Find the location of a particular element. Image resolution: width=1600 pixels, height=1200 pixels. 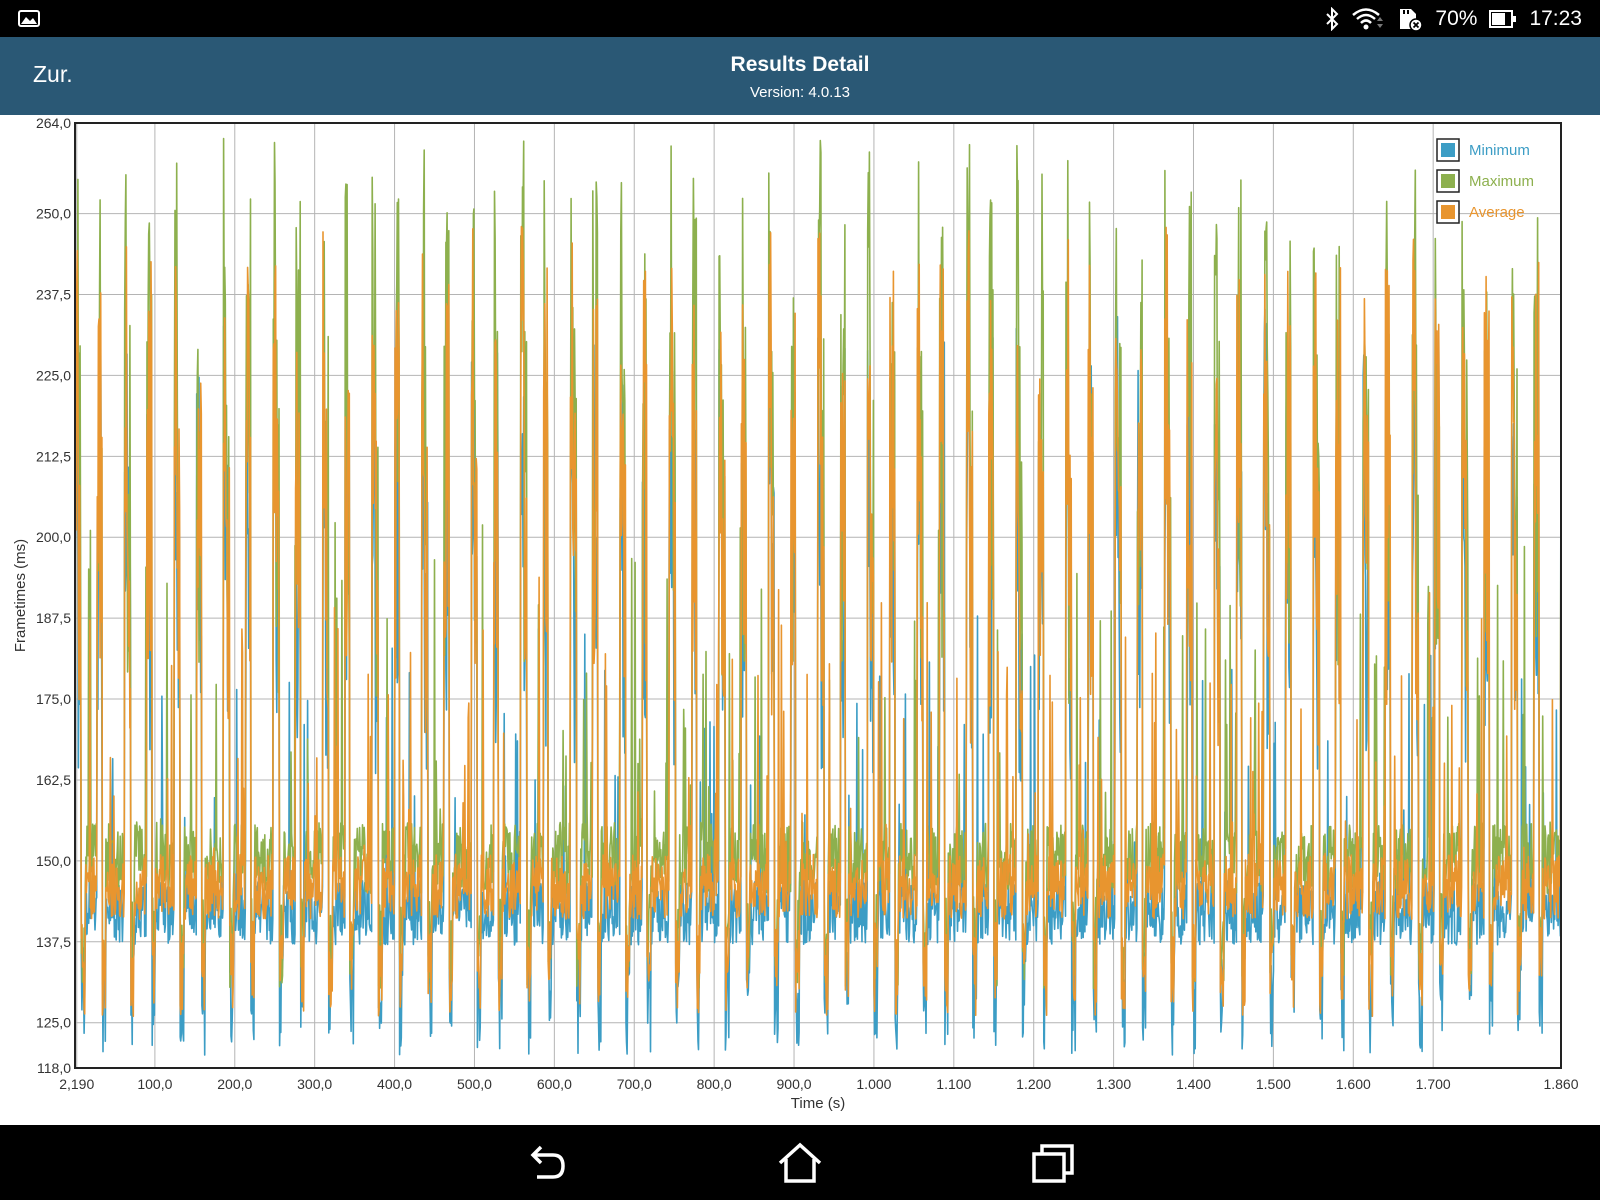

page-title: Results Detail is located at coordinates (800, 64).